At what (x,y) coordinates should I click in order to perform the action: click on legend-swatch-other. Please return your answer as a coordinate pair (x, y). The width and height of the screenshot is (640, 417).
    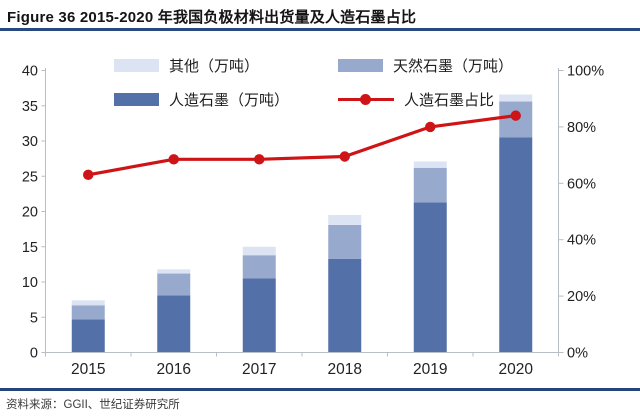
    Looking at the image, I should click on (136, 65).